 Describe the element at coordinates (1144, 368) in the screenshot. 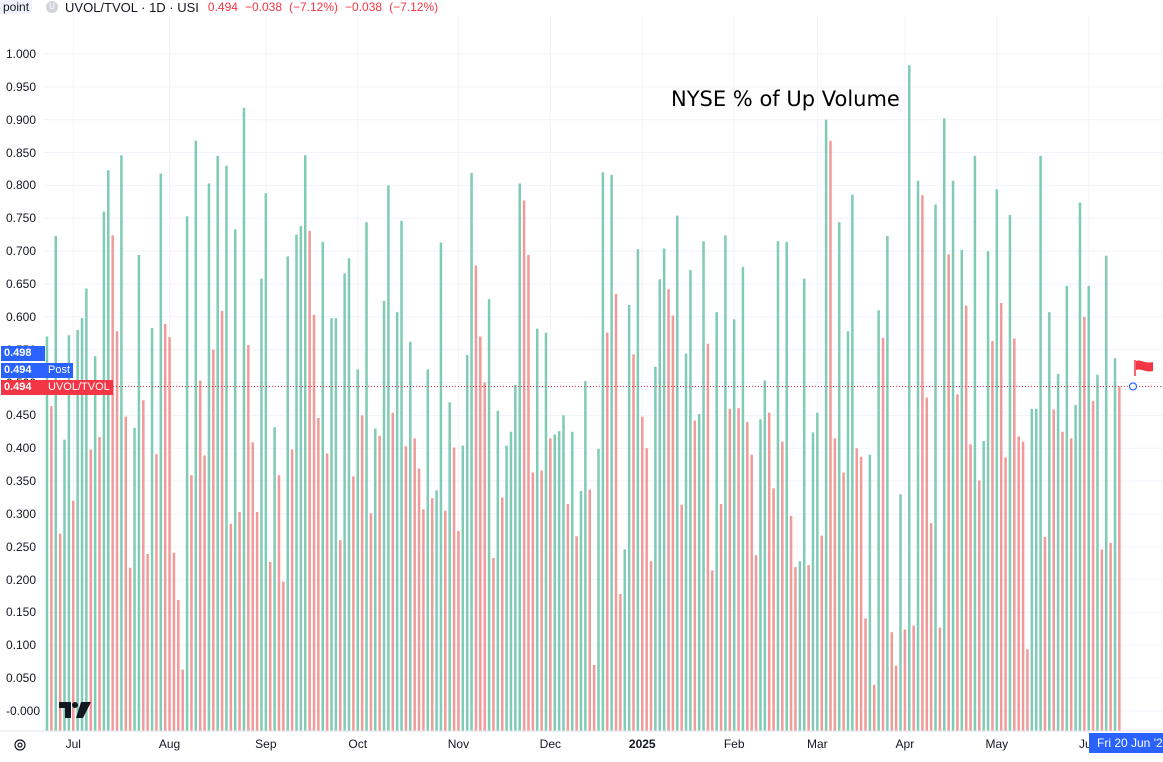

I see `flag-icon` at that location.